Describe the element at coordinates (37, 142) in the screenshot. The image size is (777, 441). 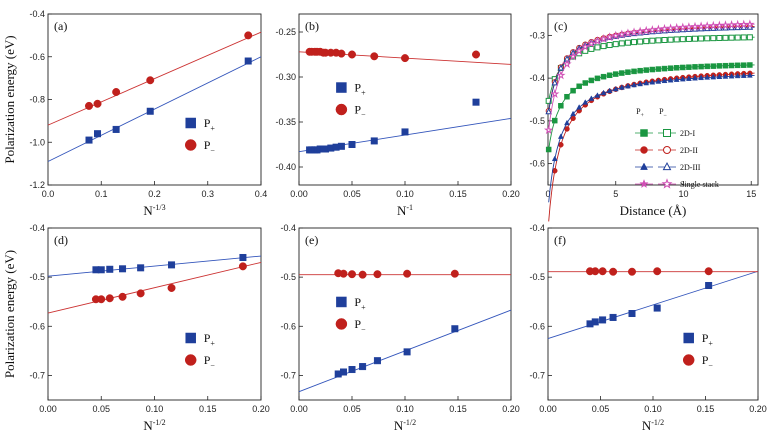
I see `y-tick-label: -1.0` at that location.